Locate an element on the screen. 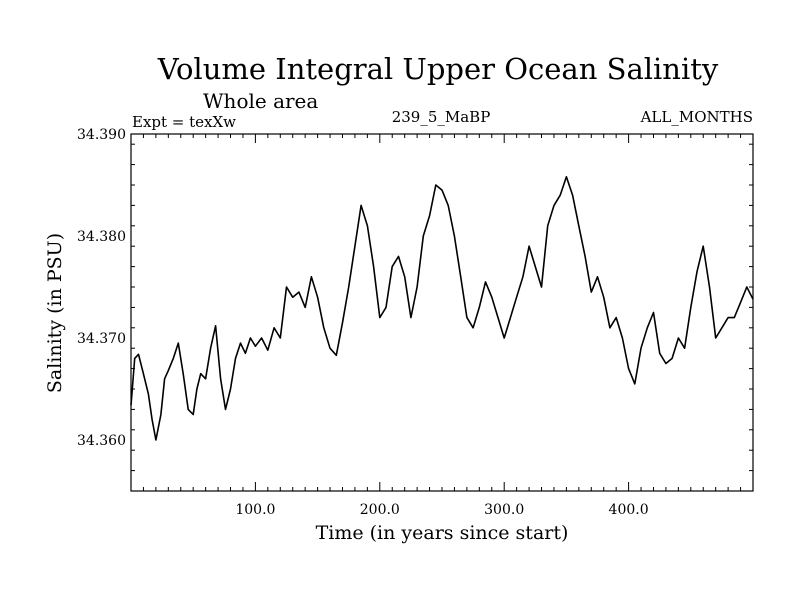 The width and height of the screenshot is (800, 600). y-tick-label: 34.370 is located at coordinates (101, 339).